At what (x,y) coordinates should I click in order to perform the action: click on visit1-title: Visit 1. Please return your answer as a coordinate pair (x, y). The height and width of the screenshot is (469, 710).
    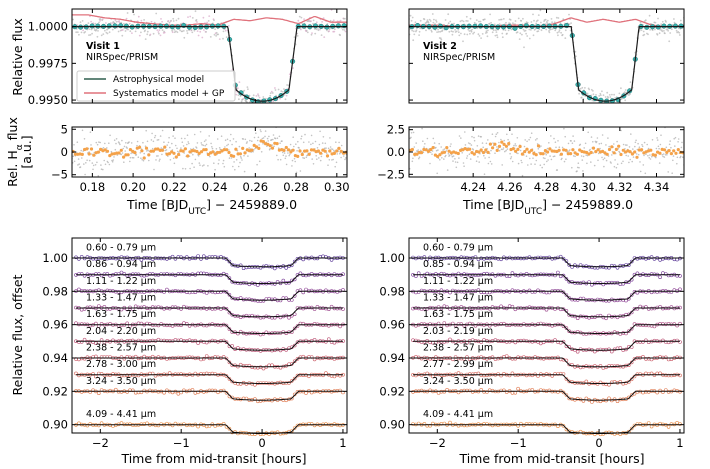
    Looking at the image, I should click on (103, 46).